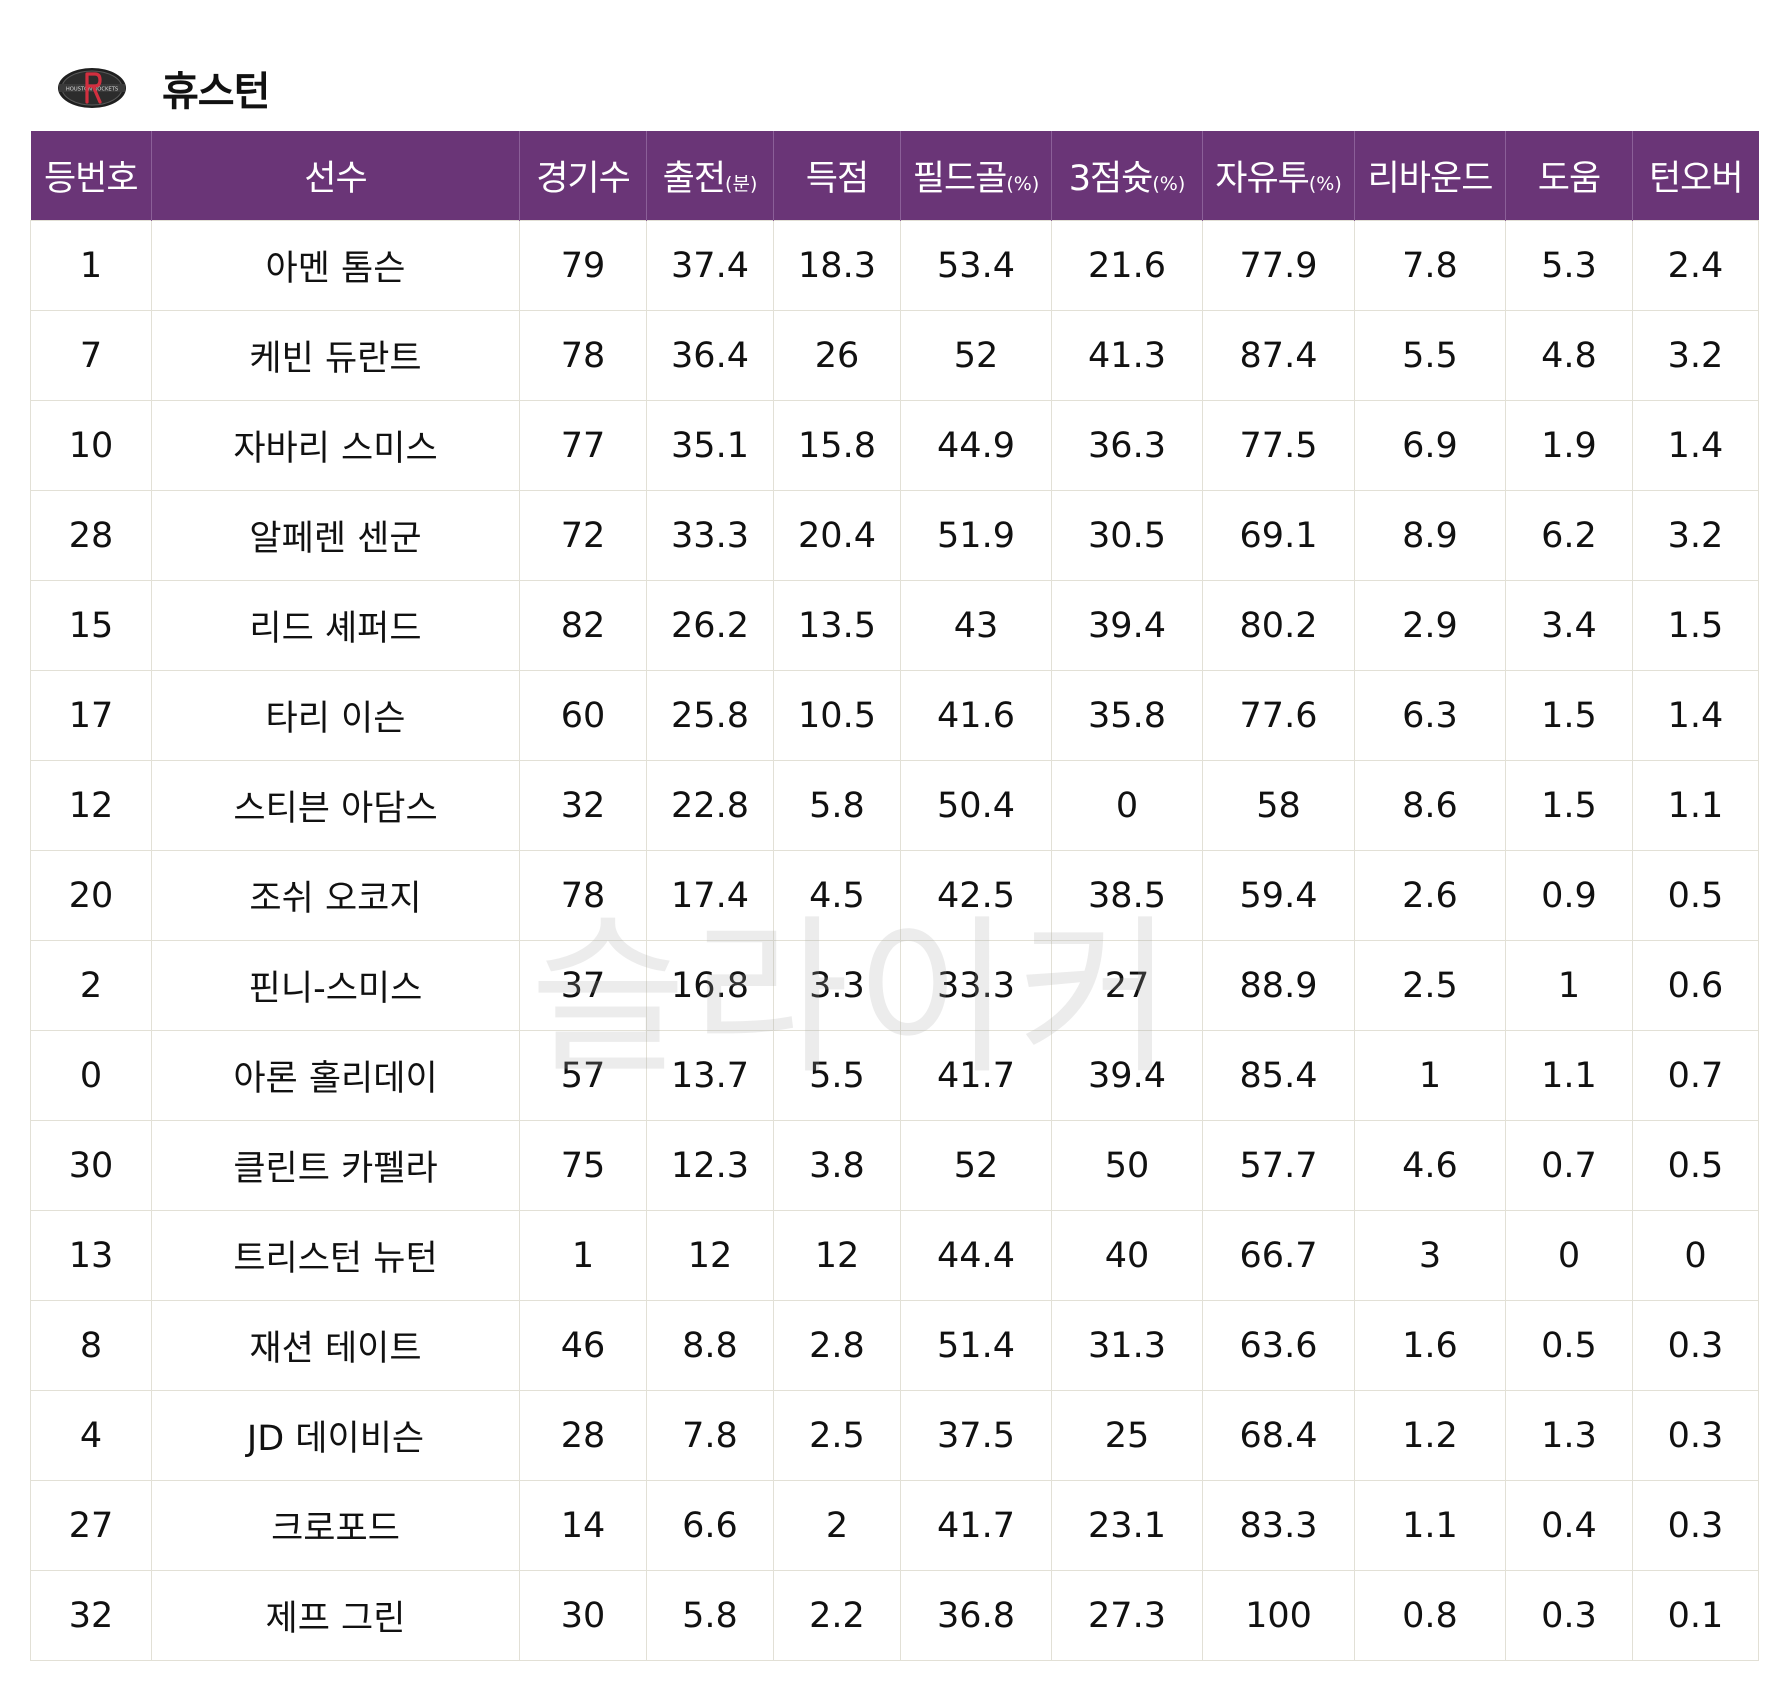 This screenshot has height=1701, width=1788. Describe the element at coordinates (710, 1165) in the screenshot. I see `table-cell: 12.3` at that location.